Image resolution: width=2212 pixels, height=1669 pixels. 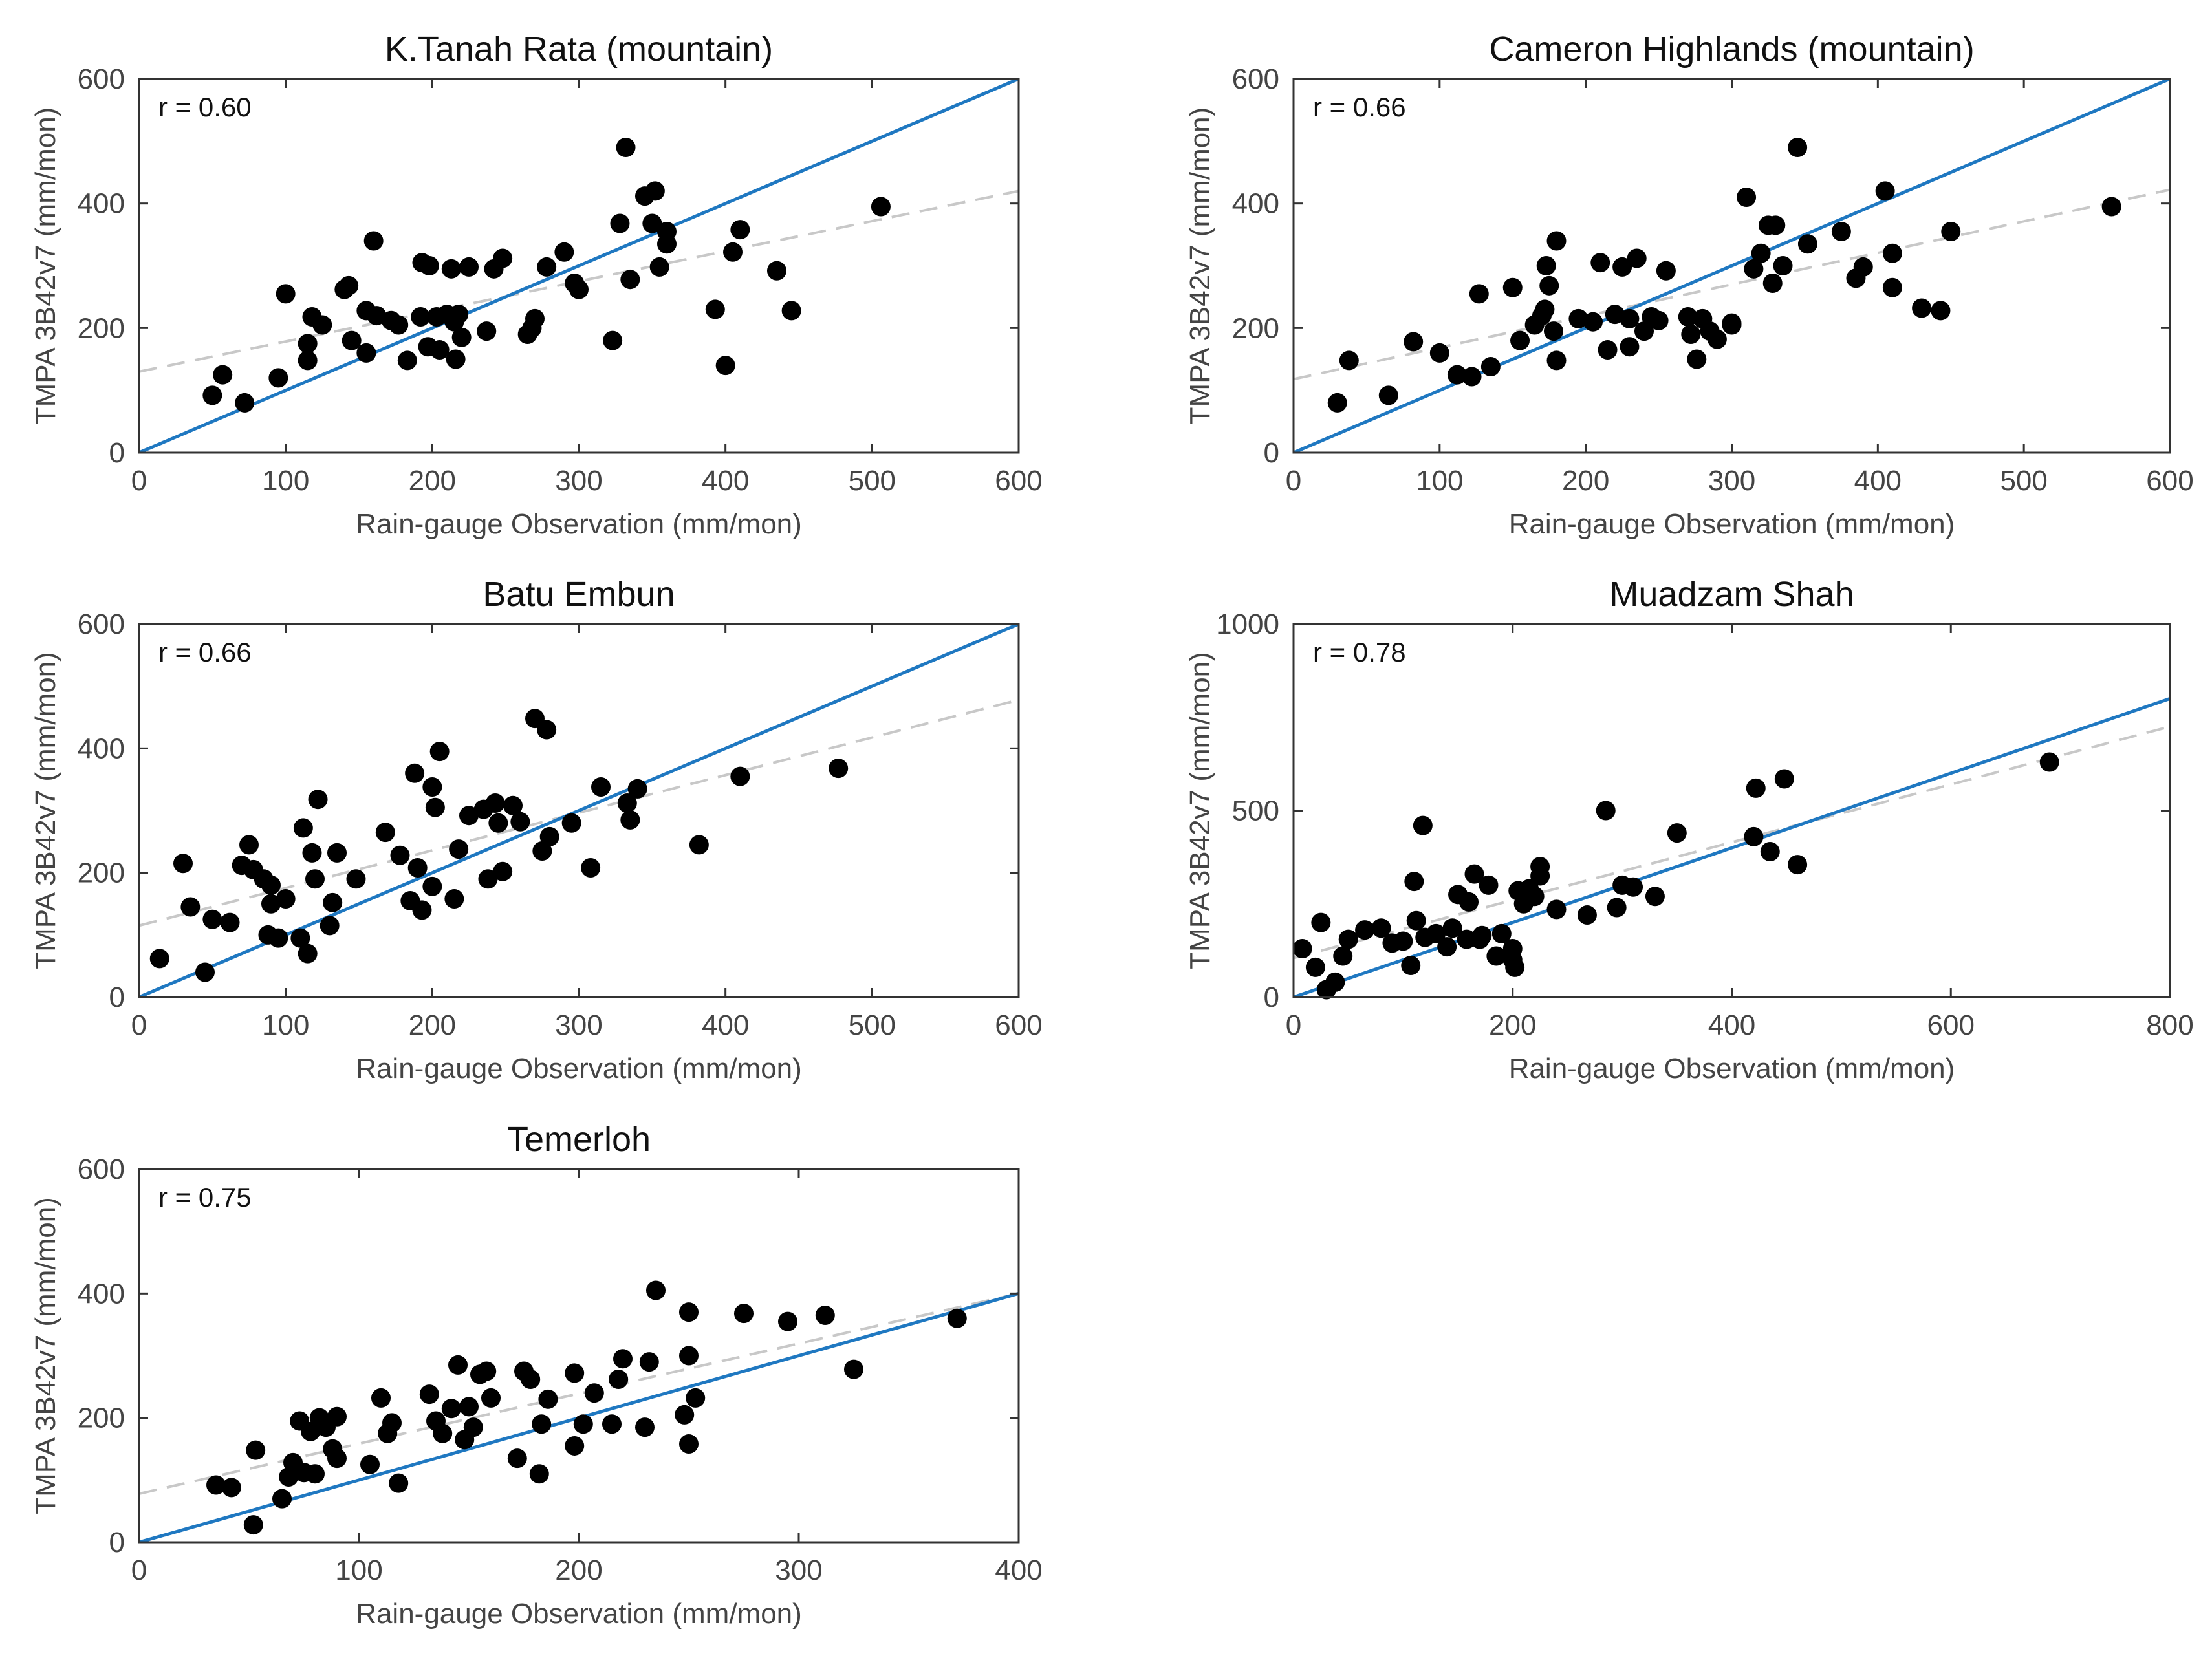 I want to click on correlation-label: r = 0.66, so click(x=1359, y=107).